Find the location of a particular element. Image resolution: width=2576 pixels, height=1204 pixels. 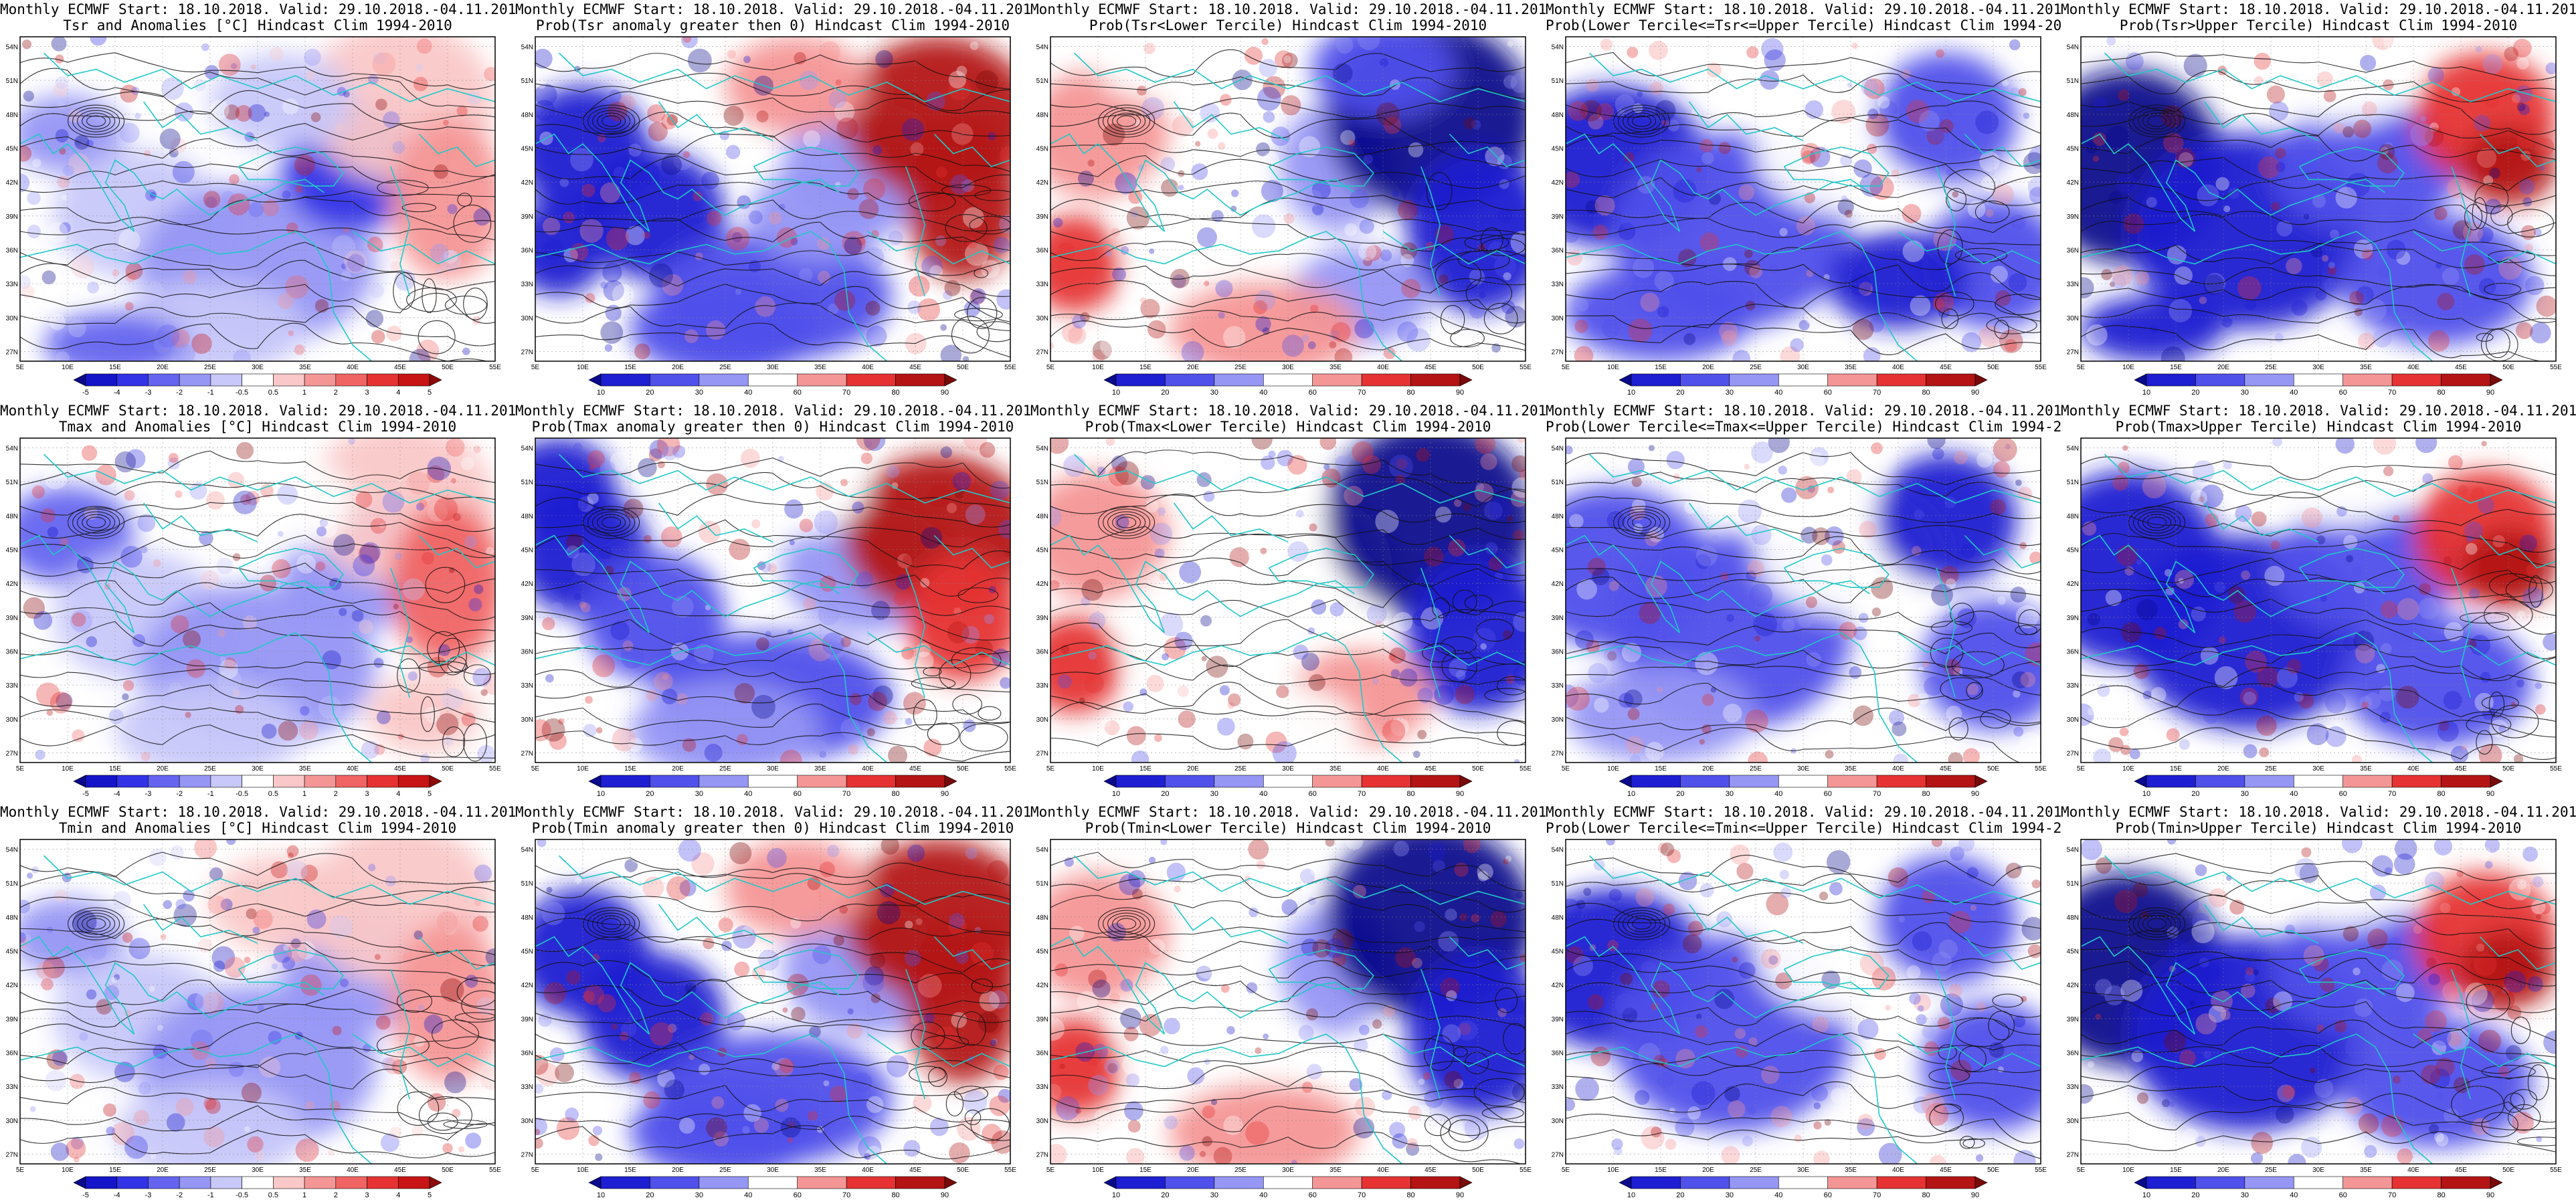

lat-label: 54N is located at coordinates (12, 850).